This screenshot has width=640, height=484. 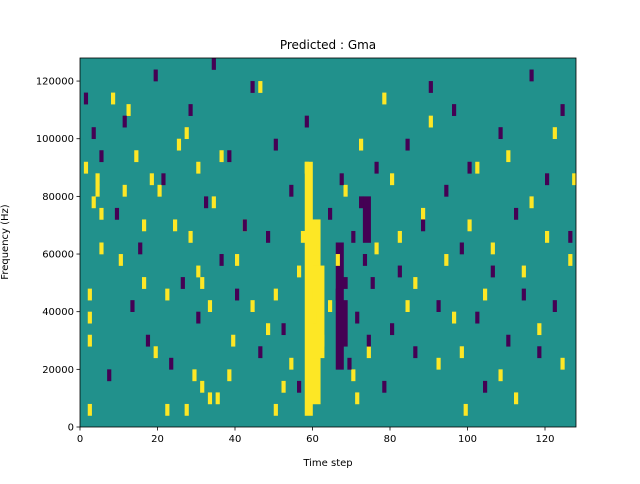 What do you see at coordinates (71, 428) in the screenshot?
I see `y-tick-label: 0` at bounding box center [71, 428].